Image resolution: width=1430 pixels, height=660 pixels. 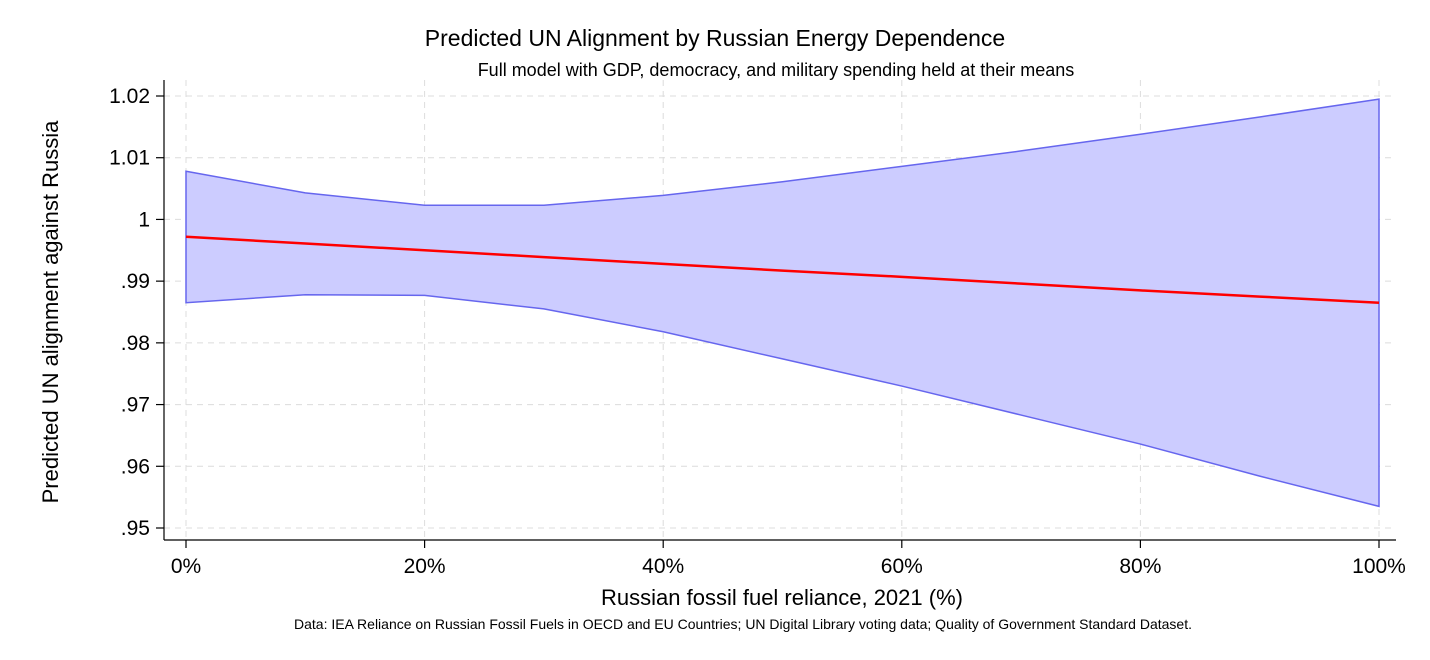 I want to click on x-axis-ticks: 0% 20% 40% 60% 80% 100%, so click(x=788, y=559).